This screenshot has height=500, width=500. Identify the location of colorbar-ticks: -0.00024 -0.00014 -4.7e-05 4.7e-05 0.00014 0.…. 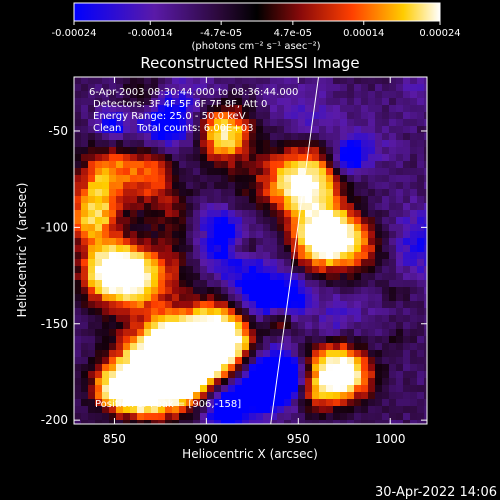
(256, 30).